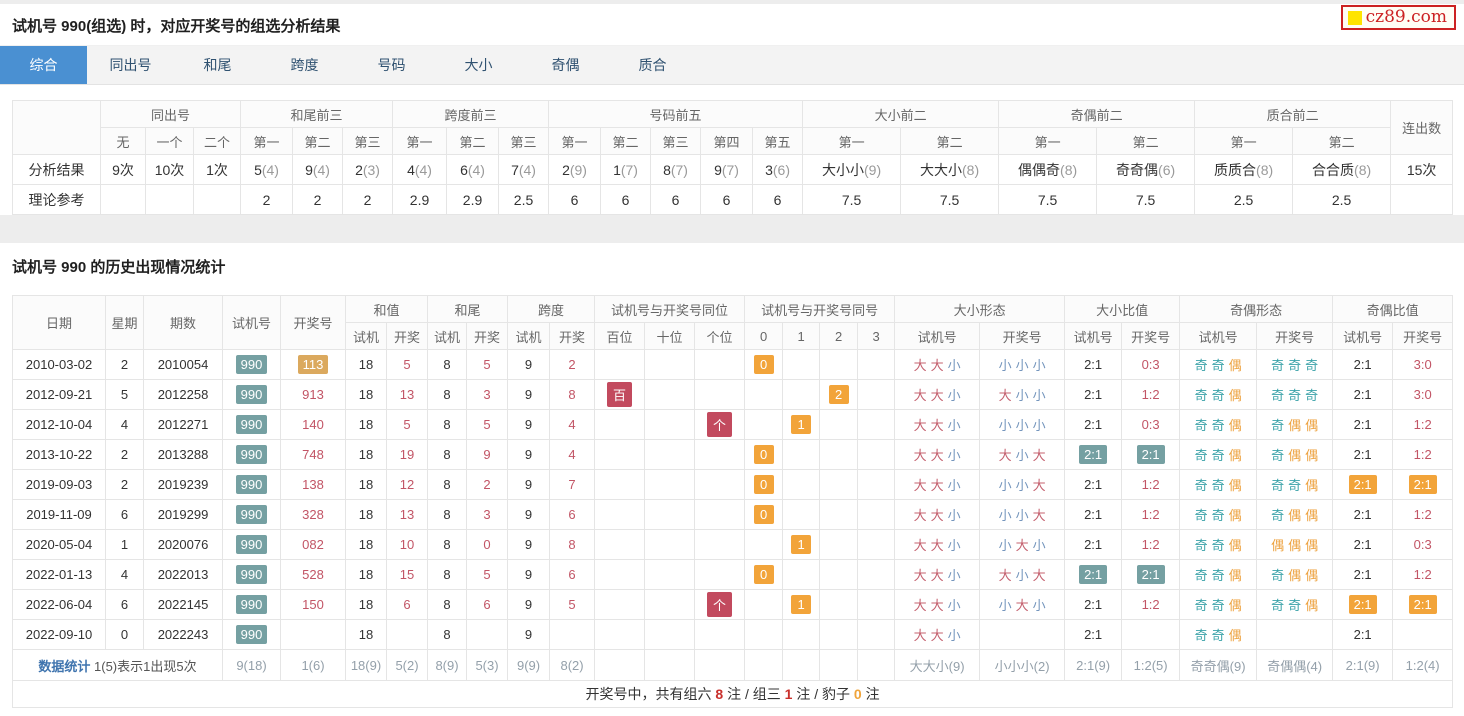 This screenshot has height=716, width=1464. Describe the element at coordinates (487, 424) in the screenshot. I see `cell-hw_k: 5` at that location.